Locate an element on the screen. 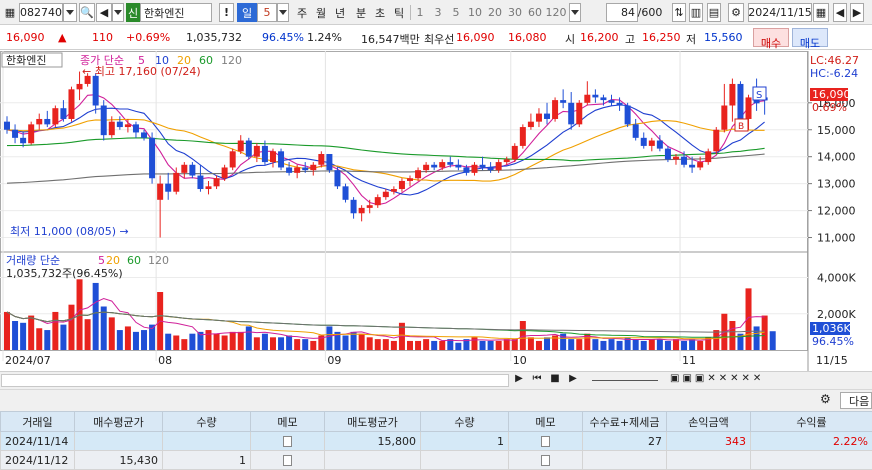 This screenshot has width=872, height=470. date-input: 2024/11/15 is located at coordinates (780, 12).